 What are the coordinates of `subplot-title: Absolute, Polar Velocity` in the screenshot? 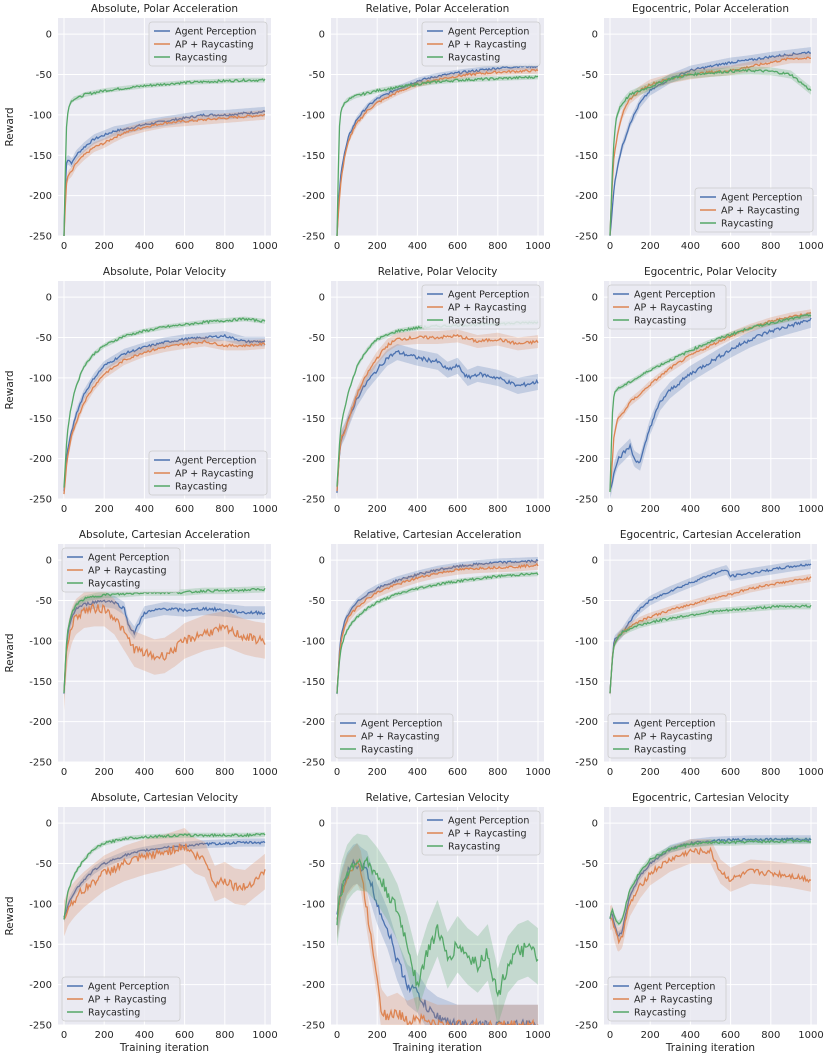 It's located at (164, 272).